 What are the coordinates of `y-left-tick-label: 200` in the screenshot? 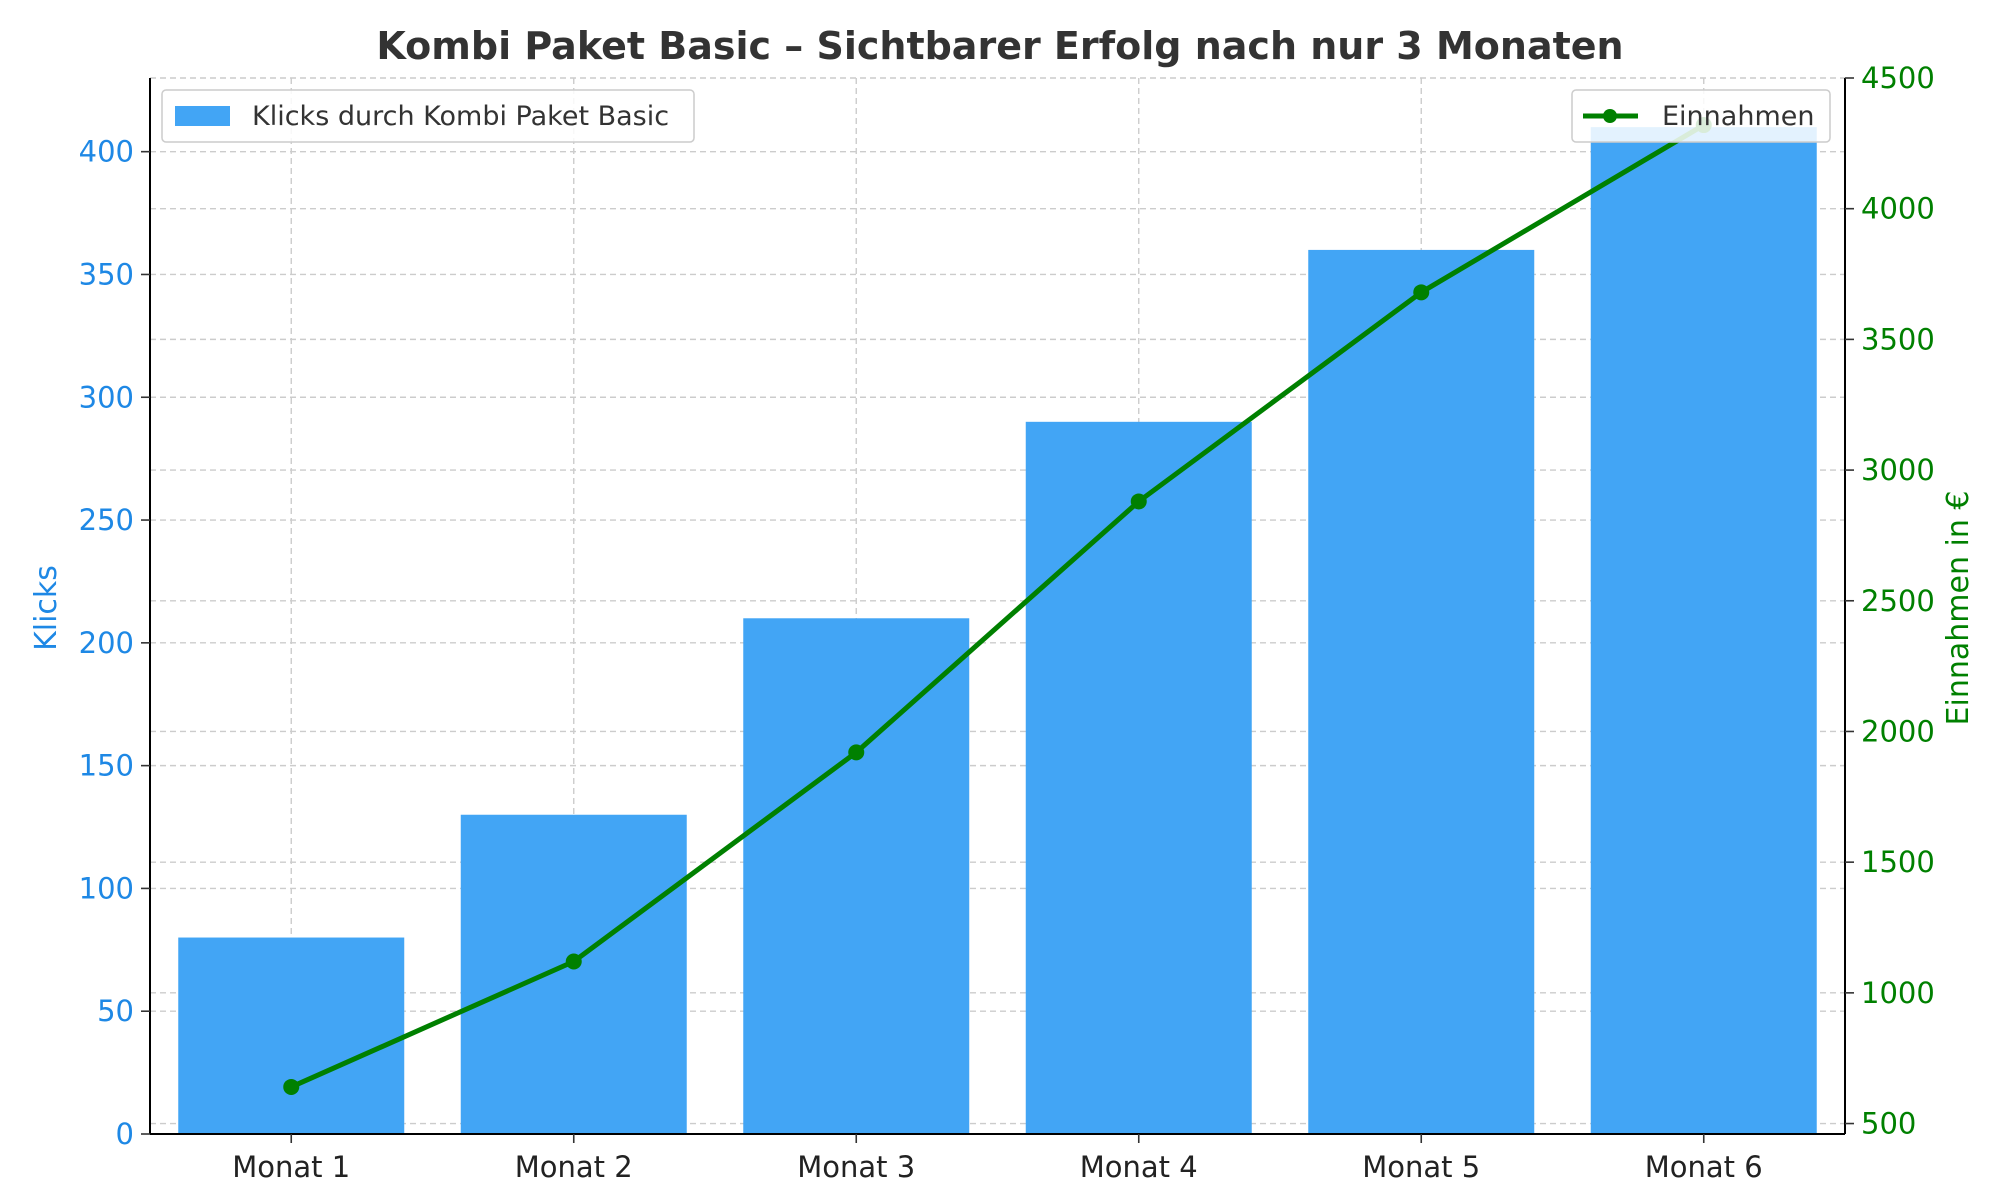 It's located at (106, 643).